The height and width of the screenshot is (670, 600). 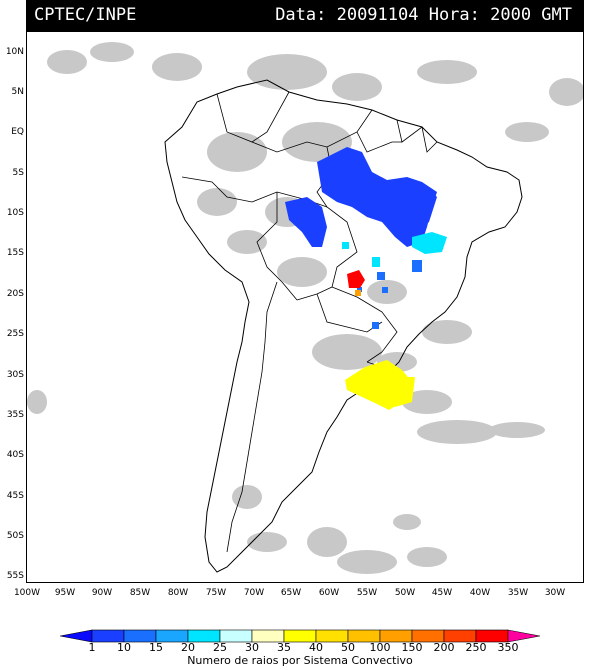 I want to click on lat-label-5n: 5N, so click(x=17, y=92).